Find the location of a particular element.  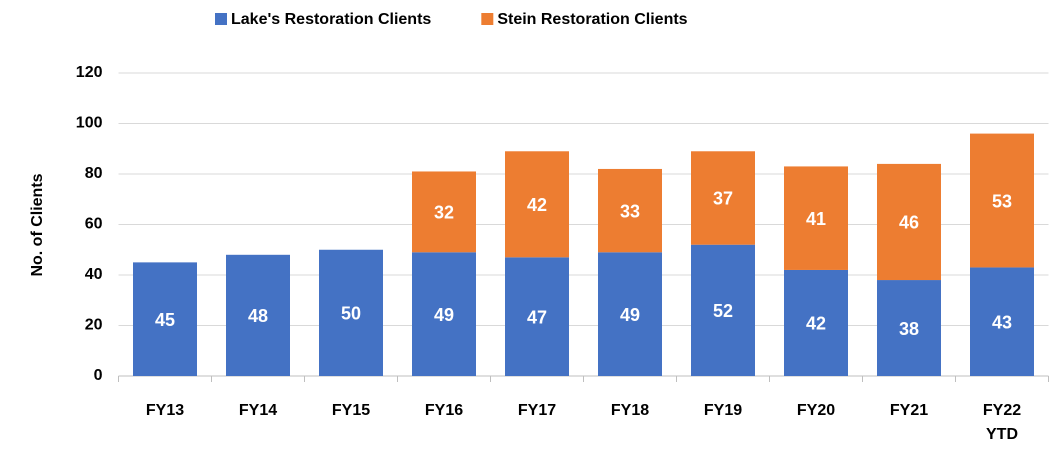

data-label: 32 is located at coordinates (444, 213).